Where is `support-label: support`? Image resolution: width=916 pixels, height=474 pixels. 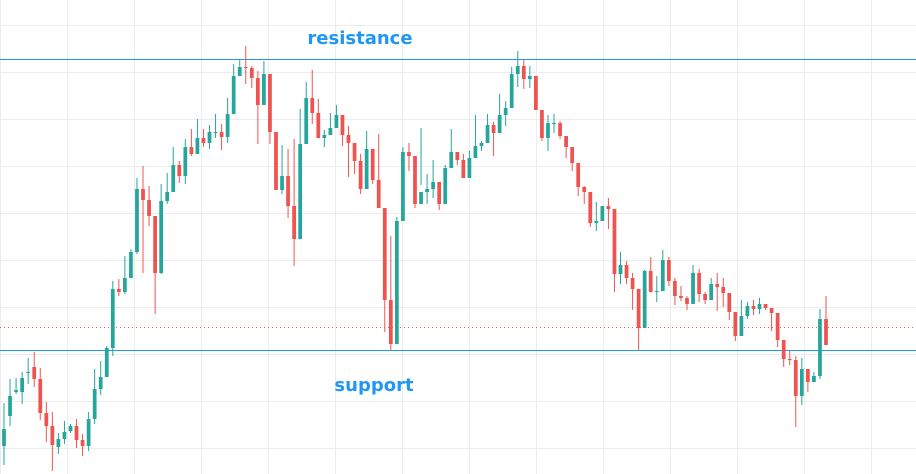 support-label: support is located at coordinates (374, 385).